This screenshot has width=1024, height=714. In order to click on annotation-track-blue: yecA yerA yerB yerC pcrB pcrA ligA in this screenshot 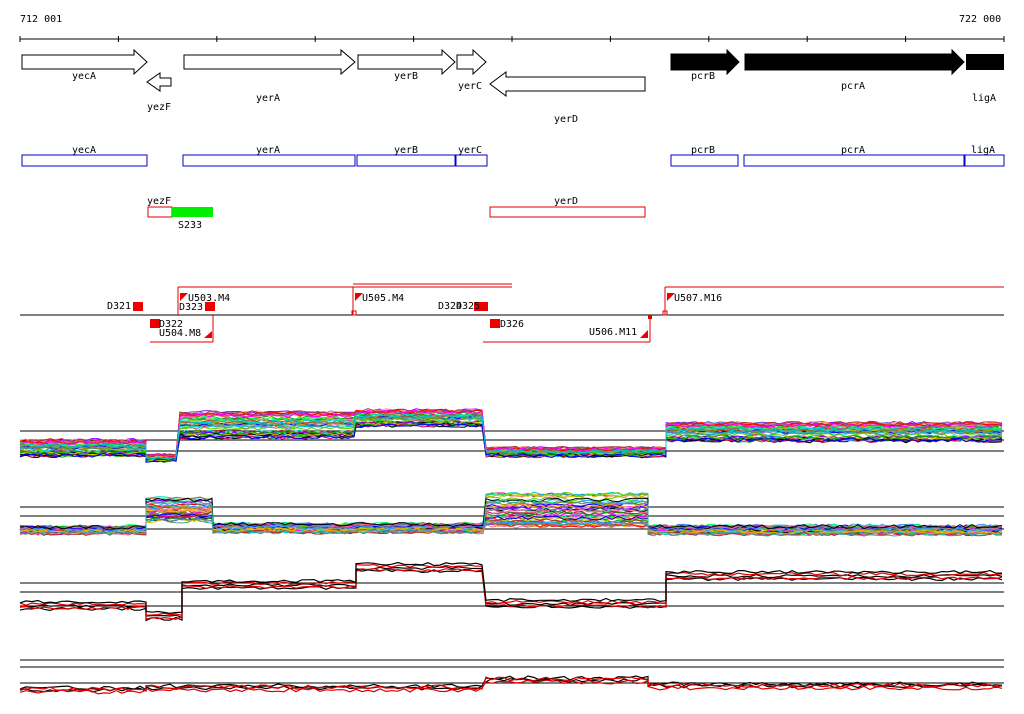, I will do `click(513, 156)`.